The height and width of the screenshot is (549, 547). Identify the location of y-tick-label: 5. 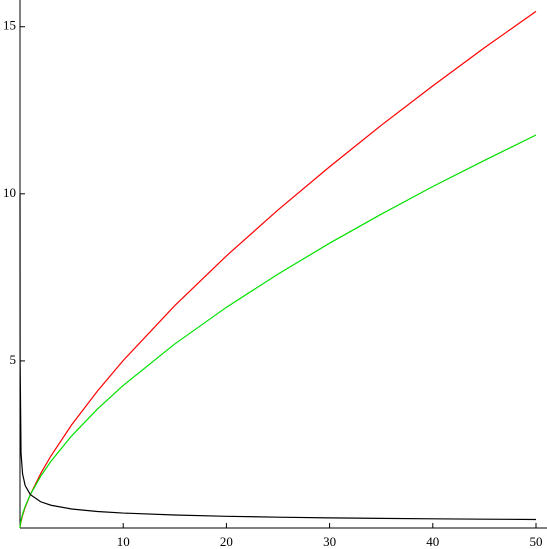
(13, 359).